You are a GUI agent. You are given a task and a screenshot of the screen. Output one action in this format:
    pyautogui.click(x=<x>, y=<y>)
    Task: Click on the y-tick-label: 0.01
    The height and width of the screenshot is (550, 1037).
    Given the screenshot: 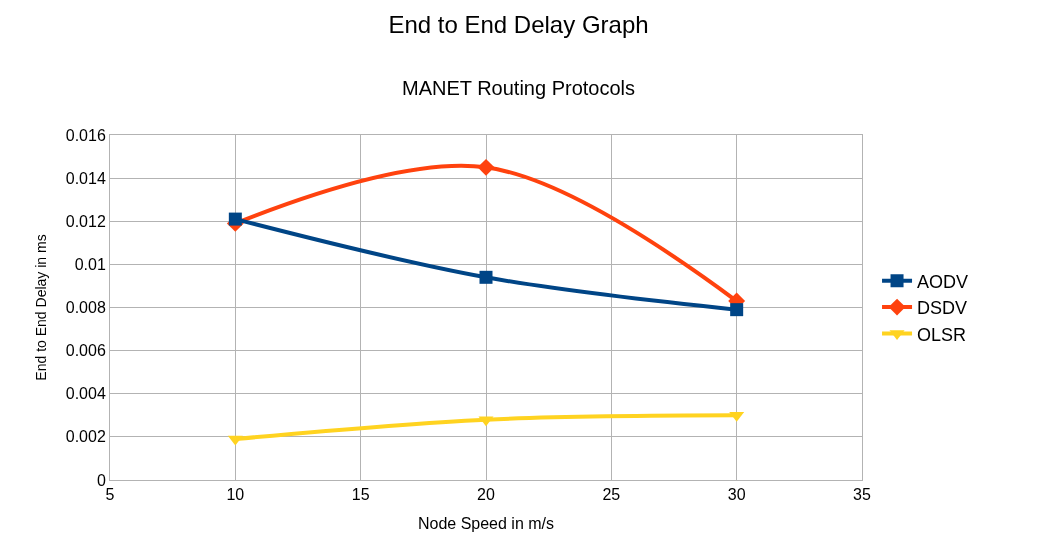 What is the action you would take?
    pyautogui.click(x=90, y=264)
    